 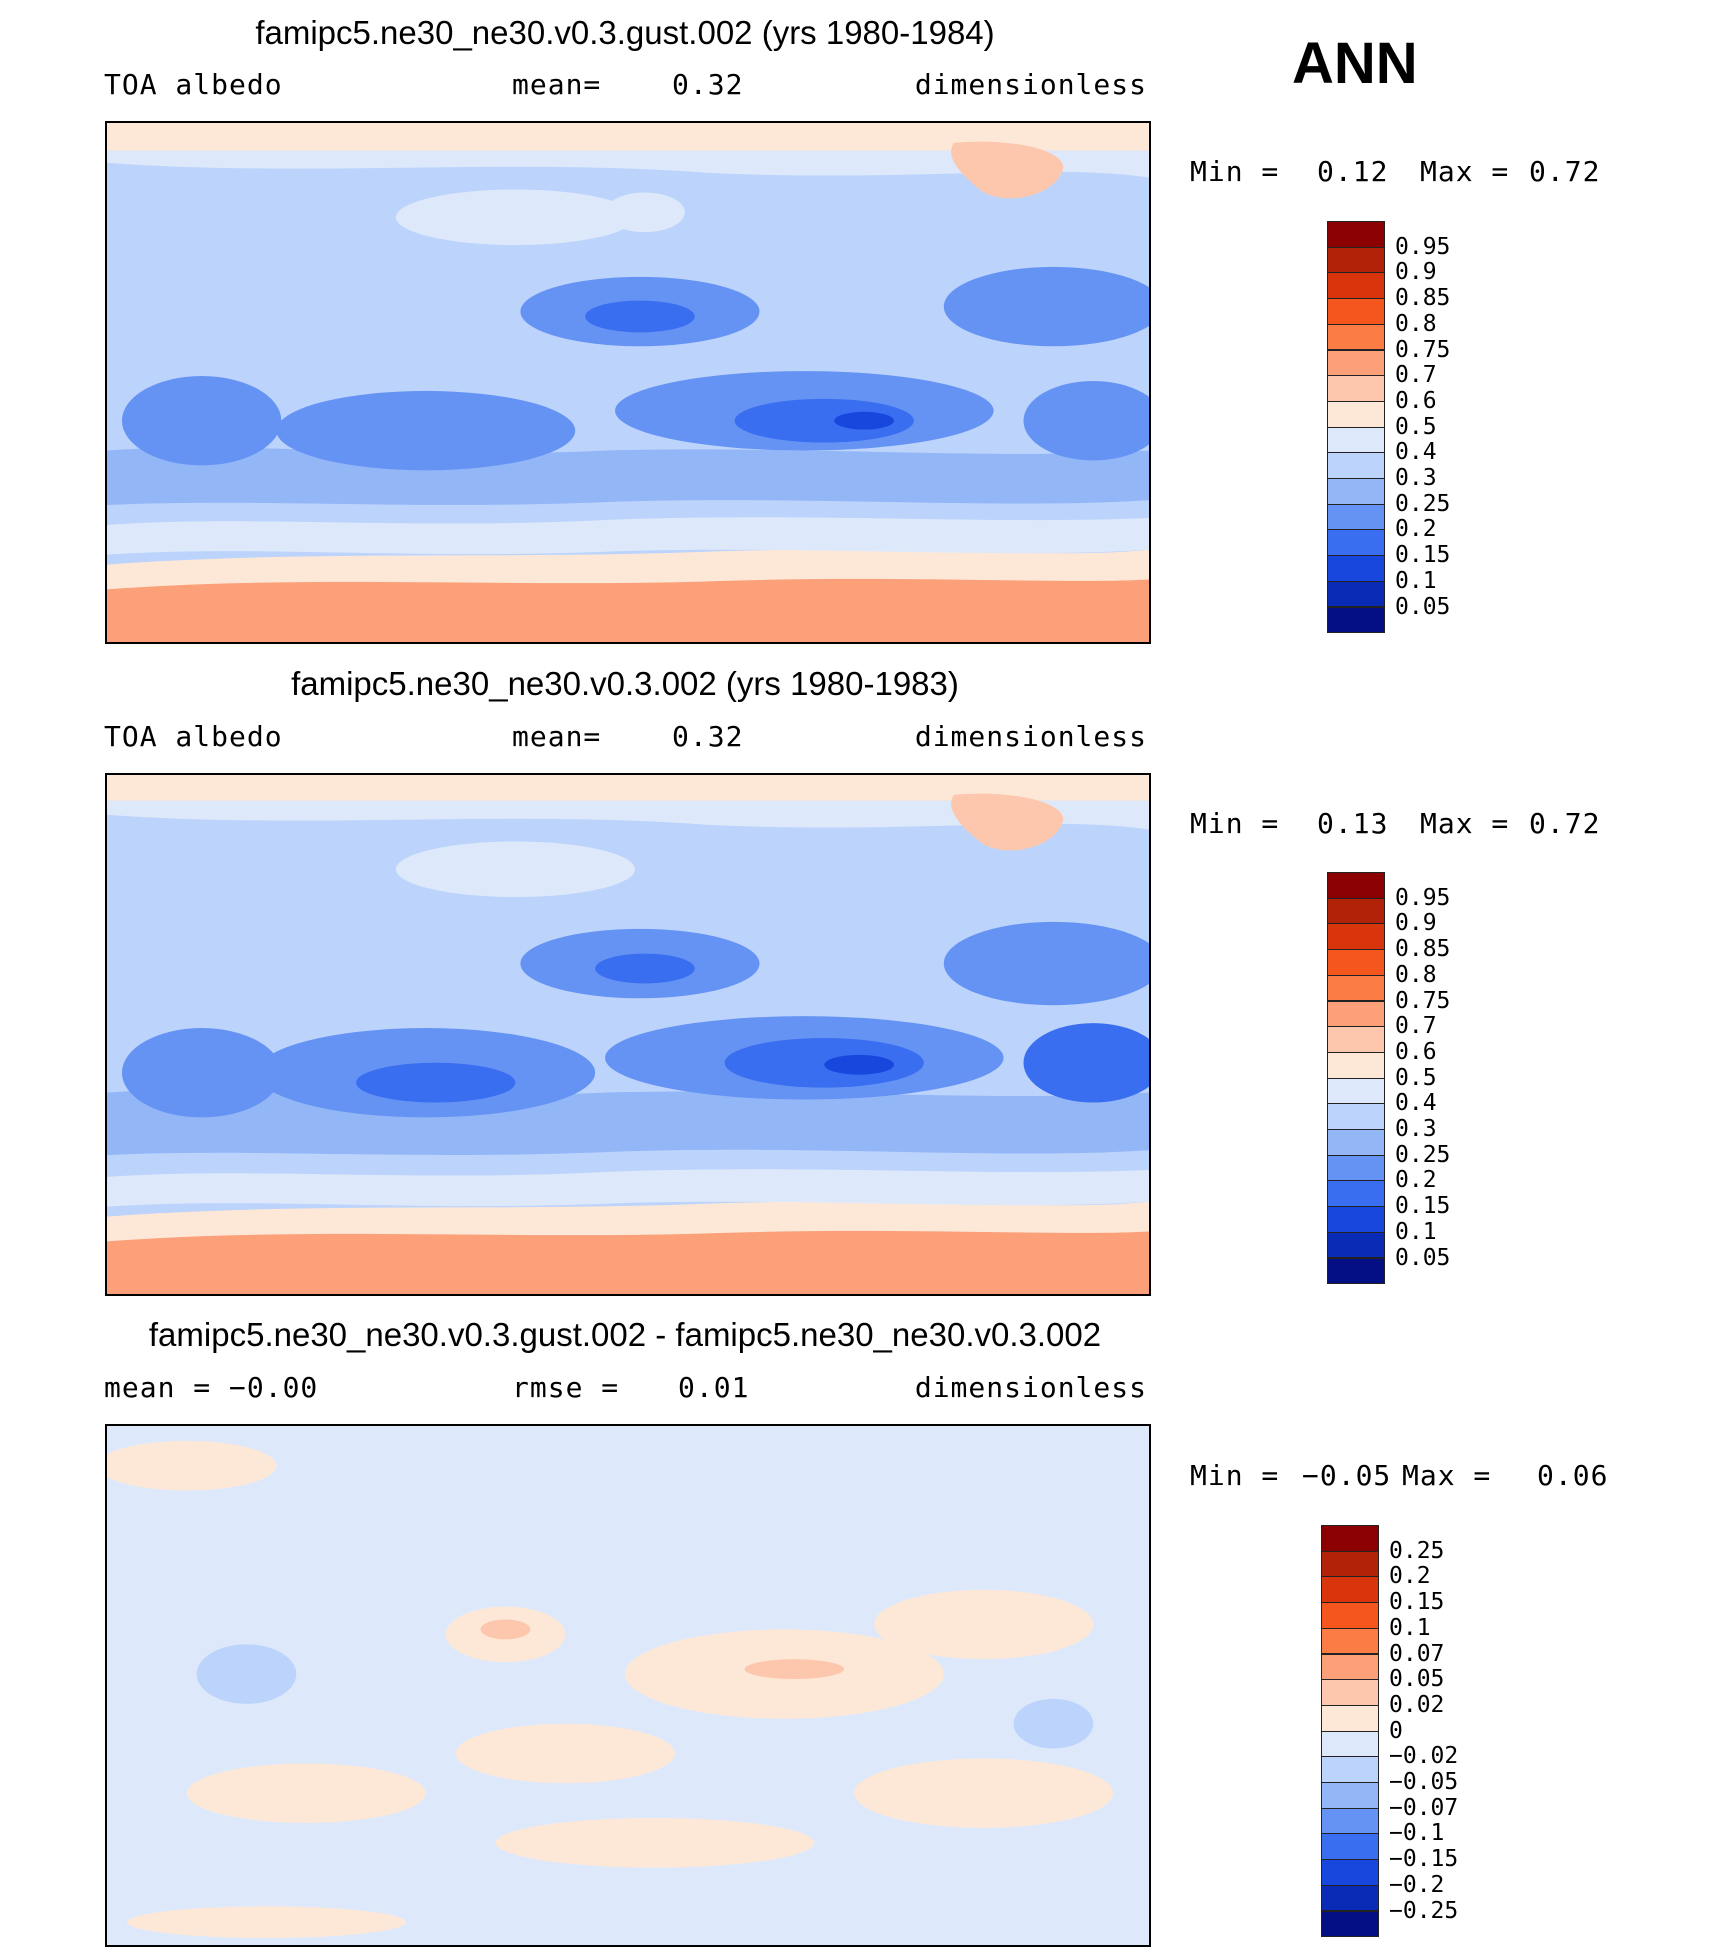 What do you see at coordinates (1424, 1807) in the screenshot?
I see `colorbar-tick-label: −0.07` at bounding box center [1424, 1807].